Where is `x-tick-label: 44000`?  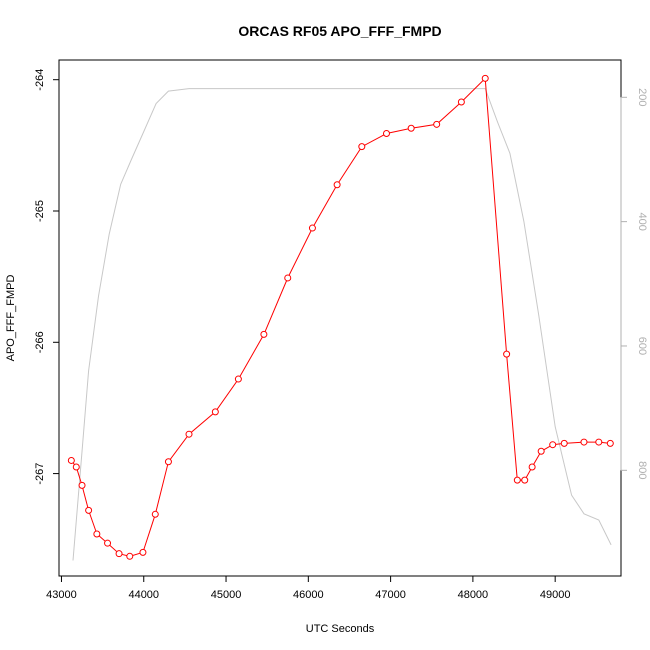
x-tick-label: 44000 is located at coordinates (143, 595).